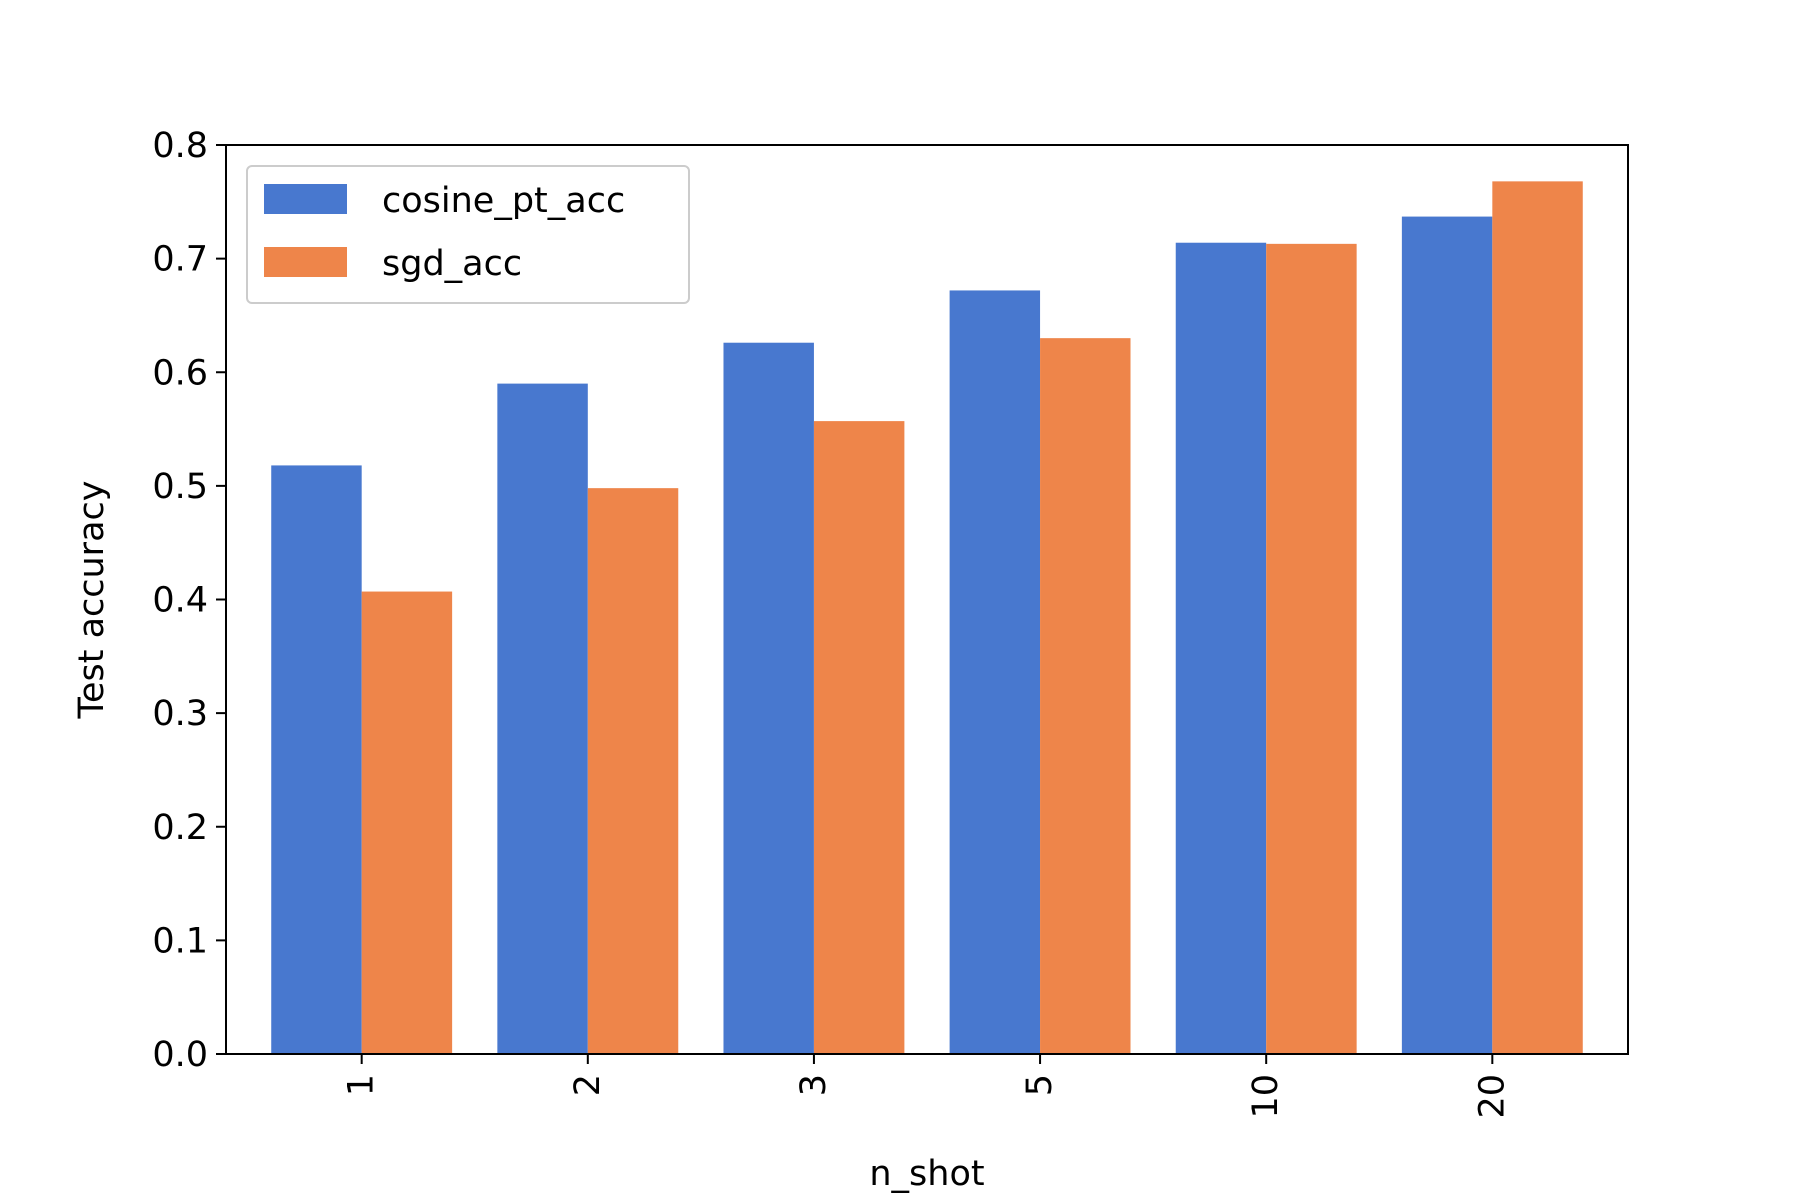 Image resolution: width=1800 pixels, height=1200 pixels. Describe the element at coordinates (452, 264) in the screenshot. I see `legend-label-sgd_acc: sgd_acc` at that location.